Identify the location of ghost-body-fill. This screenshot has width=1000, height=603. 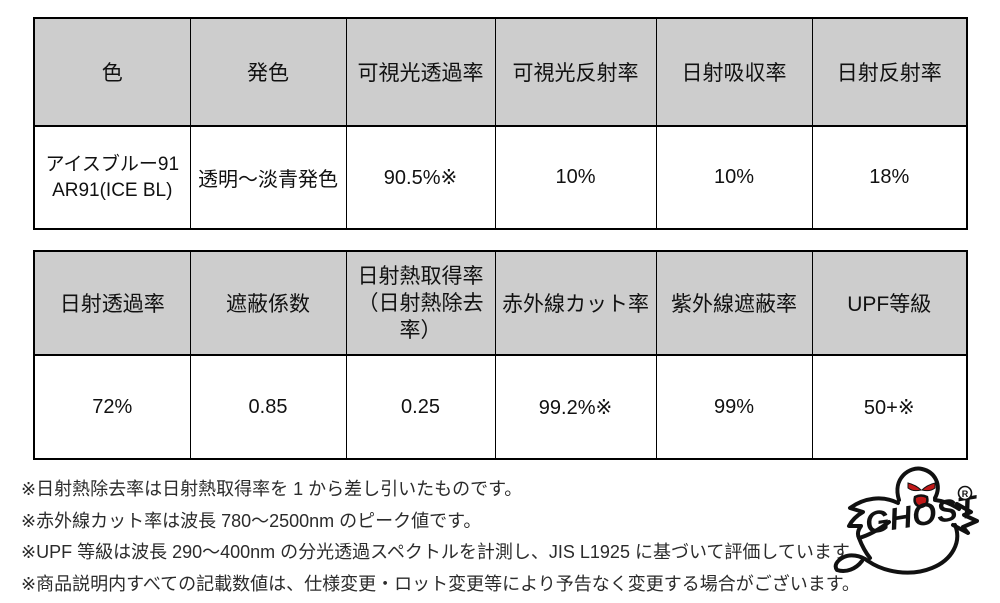
(906, 520).